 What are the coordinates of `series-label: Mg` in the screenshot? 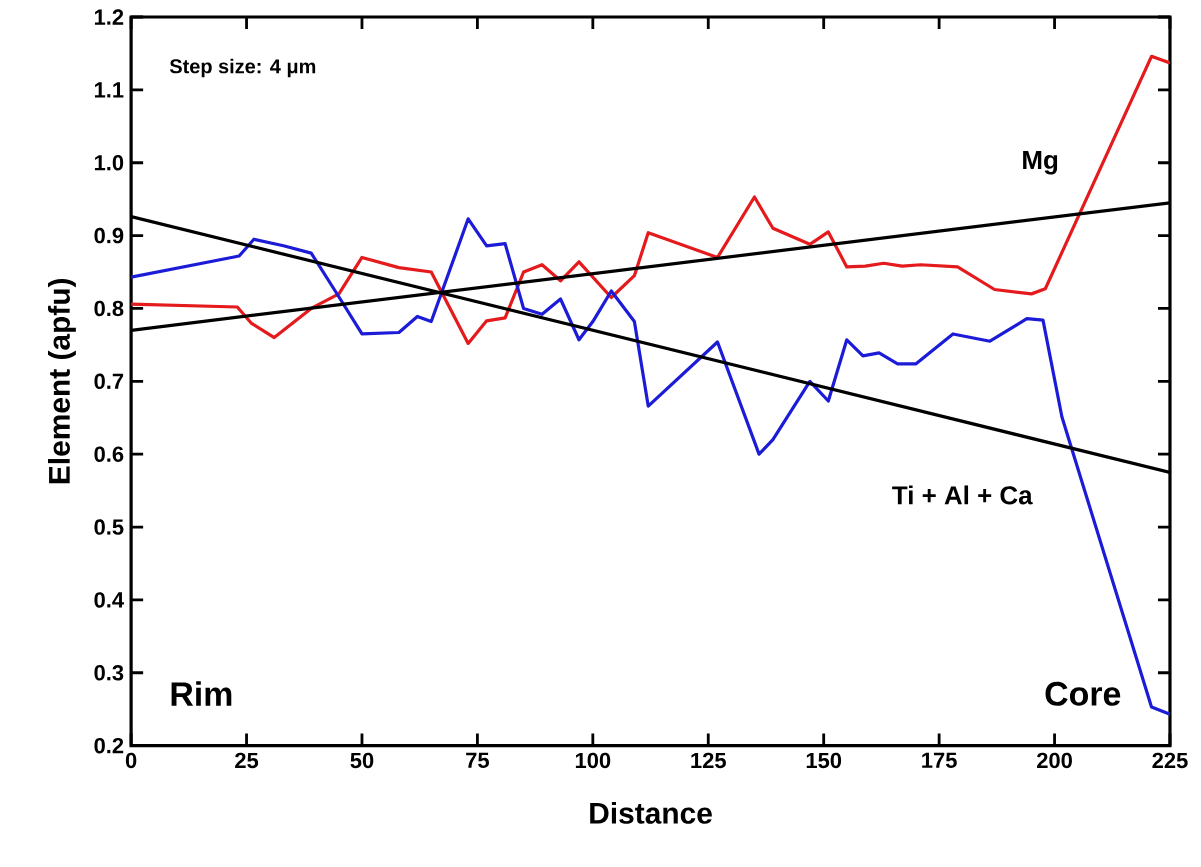 It's located at (1040, 163).